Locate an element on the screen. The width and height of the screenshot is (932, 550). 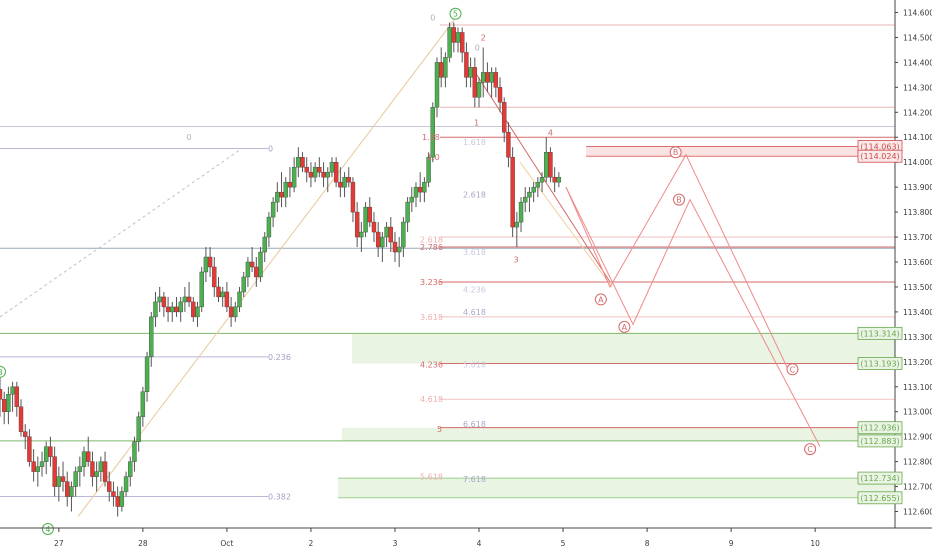
price-box-label: (112.936) is located at coordinates (879, 428).